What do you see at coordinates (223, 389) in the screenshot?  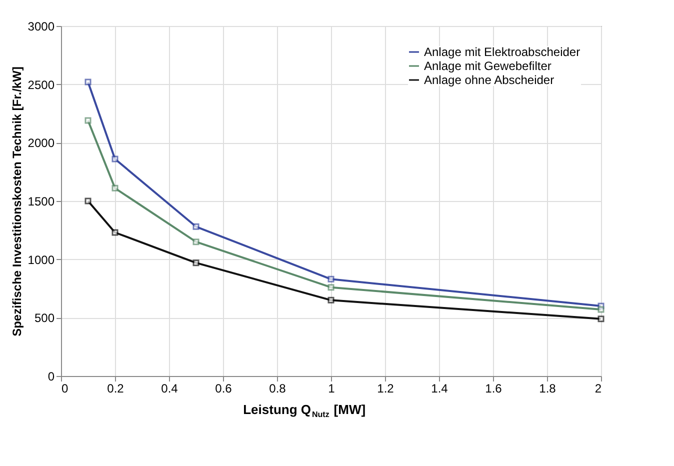 I see `x-tick-label: 0.6` at bounding box center [223, 389].